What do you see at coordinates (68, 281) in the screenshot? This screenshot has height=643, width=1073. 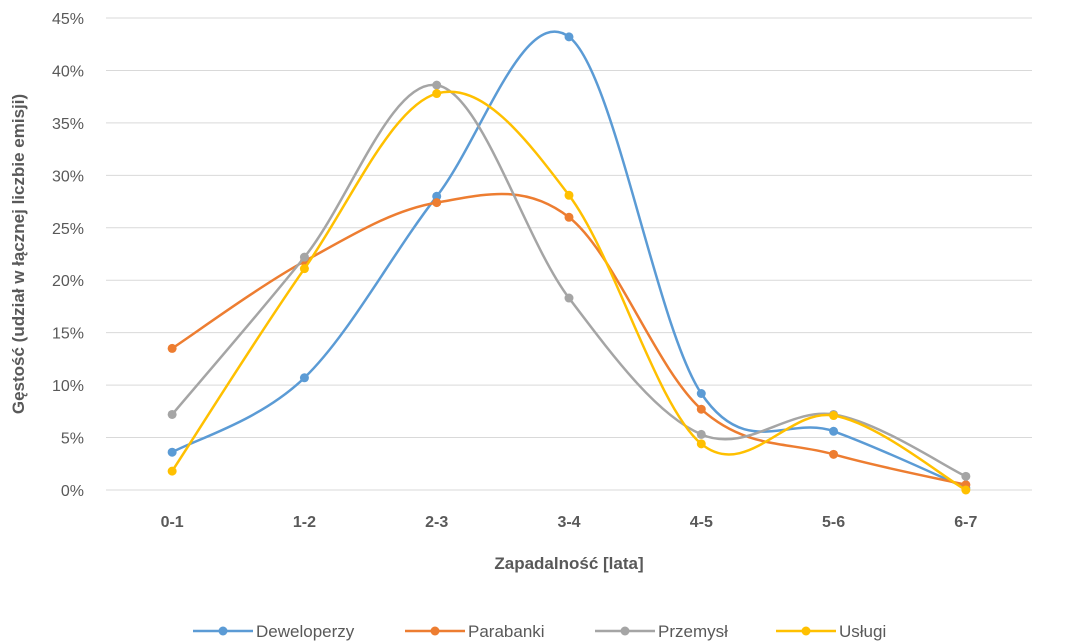 I see `y-tick-label: 20%` at bounding box center [68, 281].